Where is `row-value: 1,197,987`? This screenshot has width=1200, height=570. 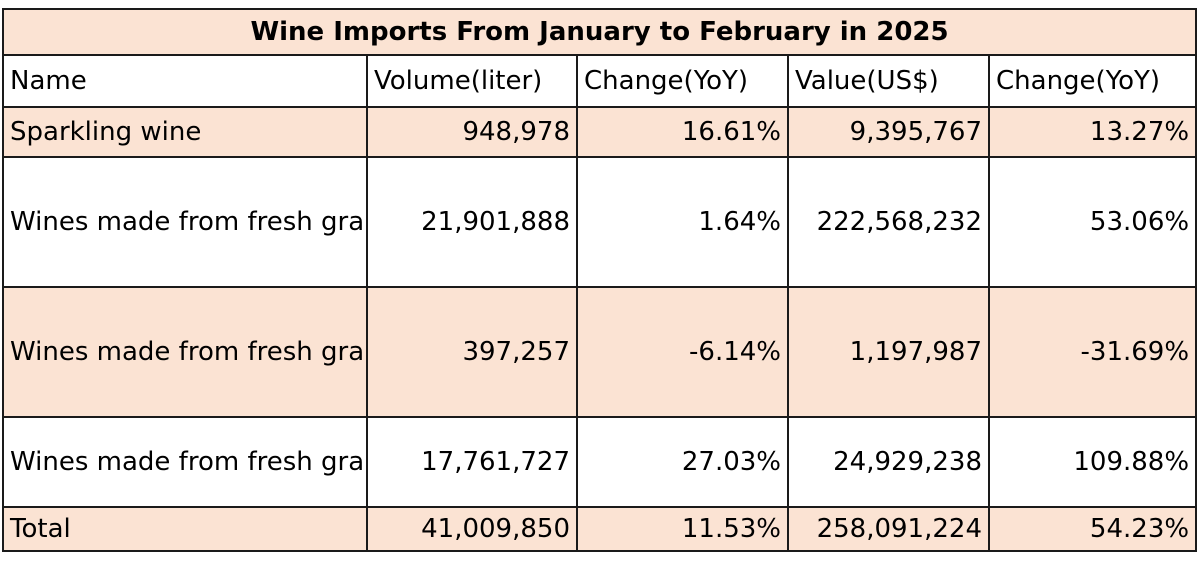 row-value: 1,197,987 is located at coordinates (888, 352).